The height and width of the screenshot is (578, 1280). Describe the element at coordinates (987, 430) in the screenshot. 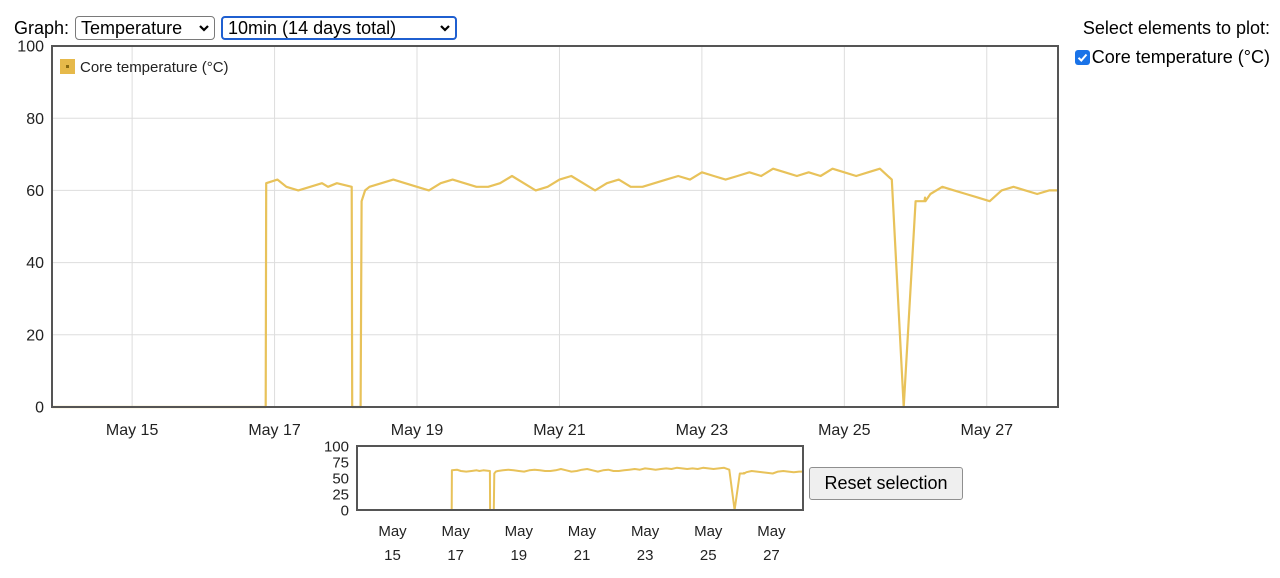

I see `x-tick-label: May 27` at that location.